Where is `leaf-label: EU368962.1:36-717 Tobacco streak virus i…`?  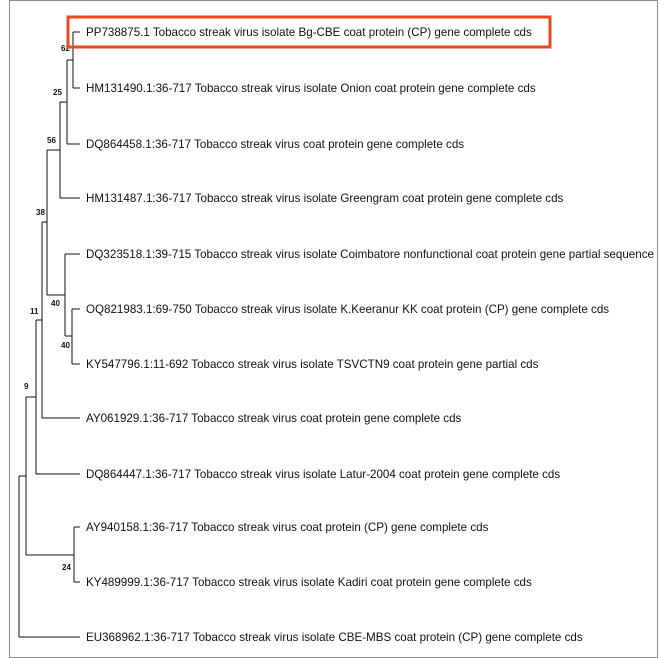 leaf-label: EU368962.1:36-717 Tobacco streak virus i… is located at coordinates (334, 637).